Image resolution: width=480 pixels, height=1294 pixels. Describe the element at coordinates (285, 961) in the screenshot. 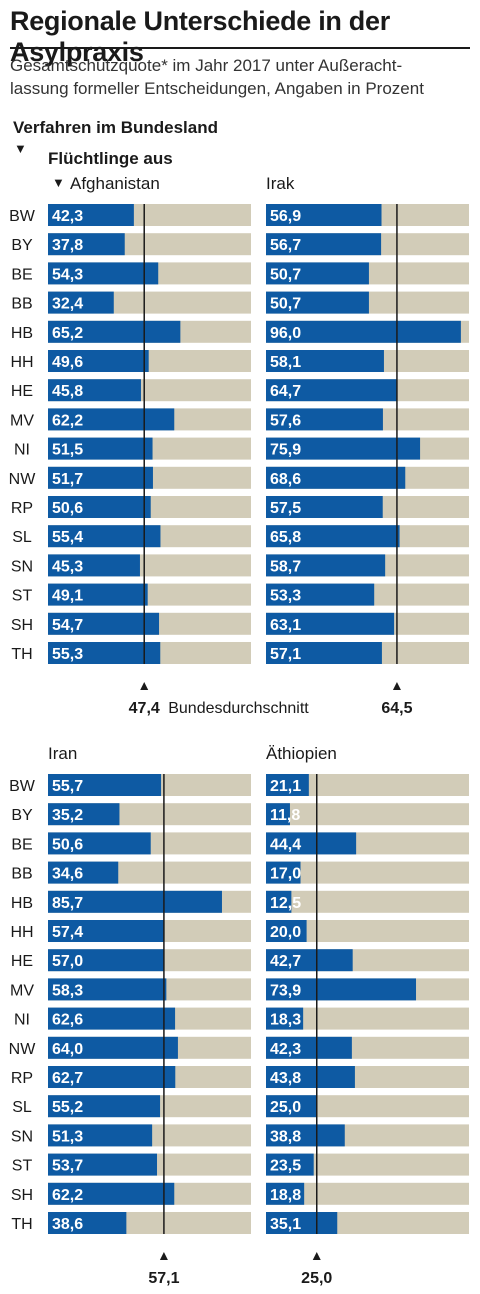

I see `data-label: 42,7` at that location.